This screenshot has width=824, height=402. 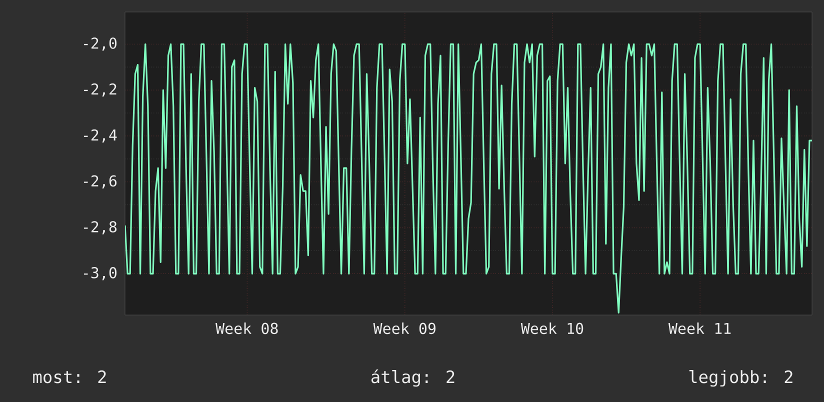 I want to click on y-tick-label: -2,4, so click(x=100, y=136).